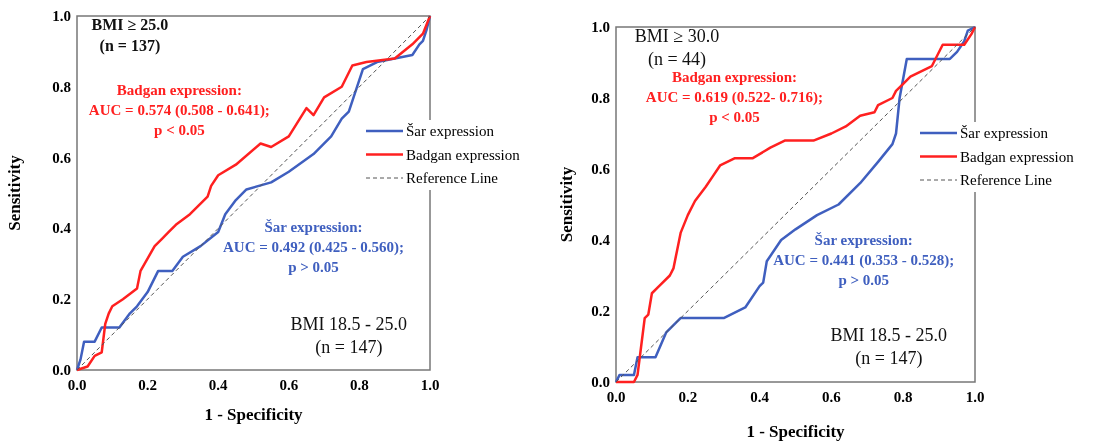 The height and width of the screenshot is (447, 1100). I want to click on y-tick-label: 0.0, so click(61, 370).